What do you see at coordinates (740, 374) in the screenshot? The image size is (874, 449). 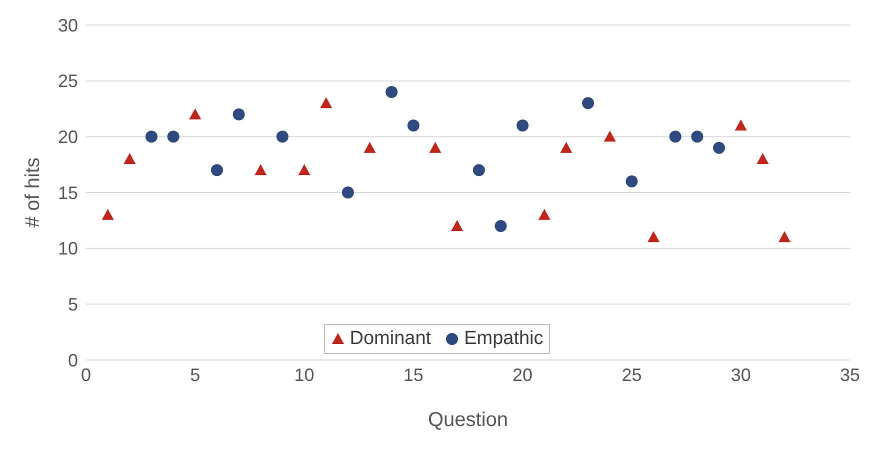 I see `x-tick-label: 30` at bounding box center [740, 374].